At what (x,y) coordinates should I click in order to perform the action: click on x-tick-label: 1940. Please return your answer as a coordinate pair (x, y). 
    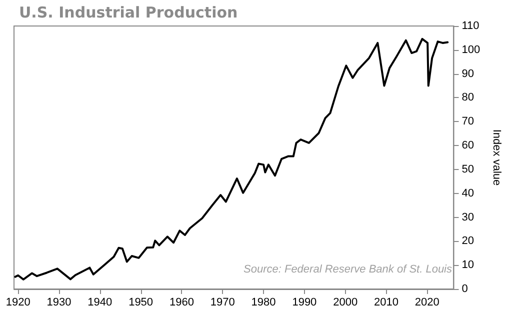
    Looking at the image, I should click on (100, 302).